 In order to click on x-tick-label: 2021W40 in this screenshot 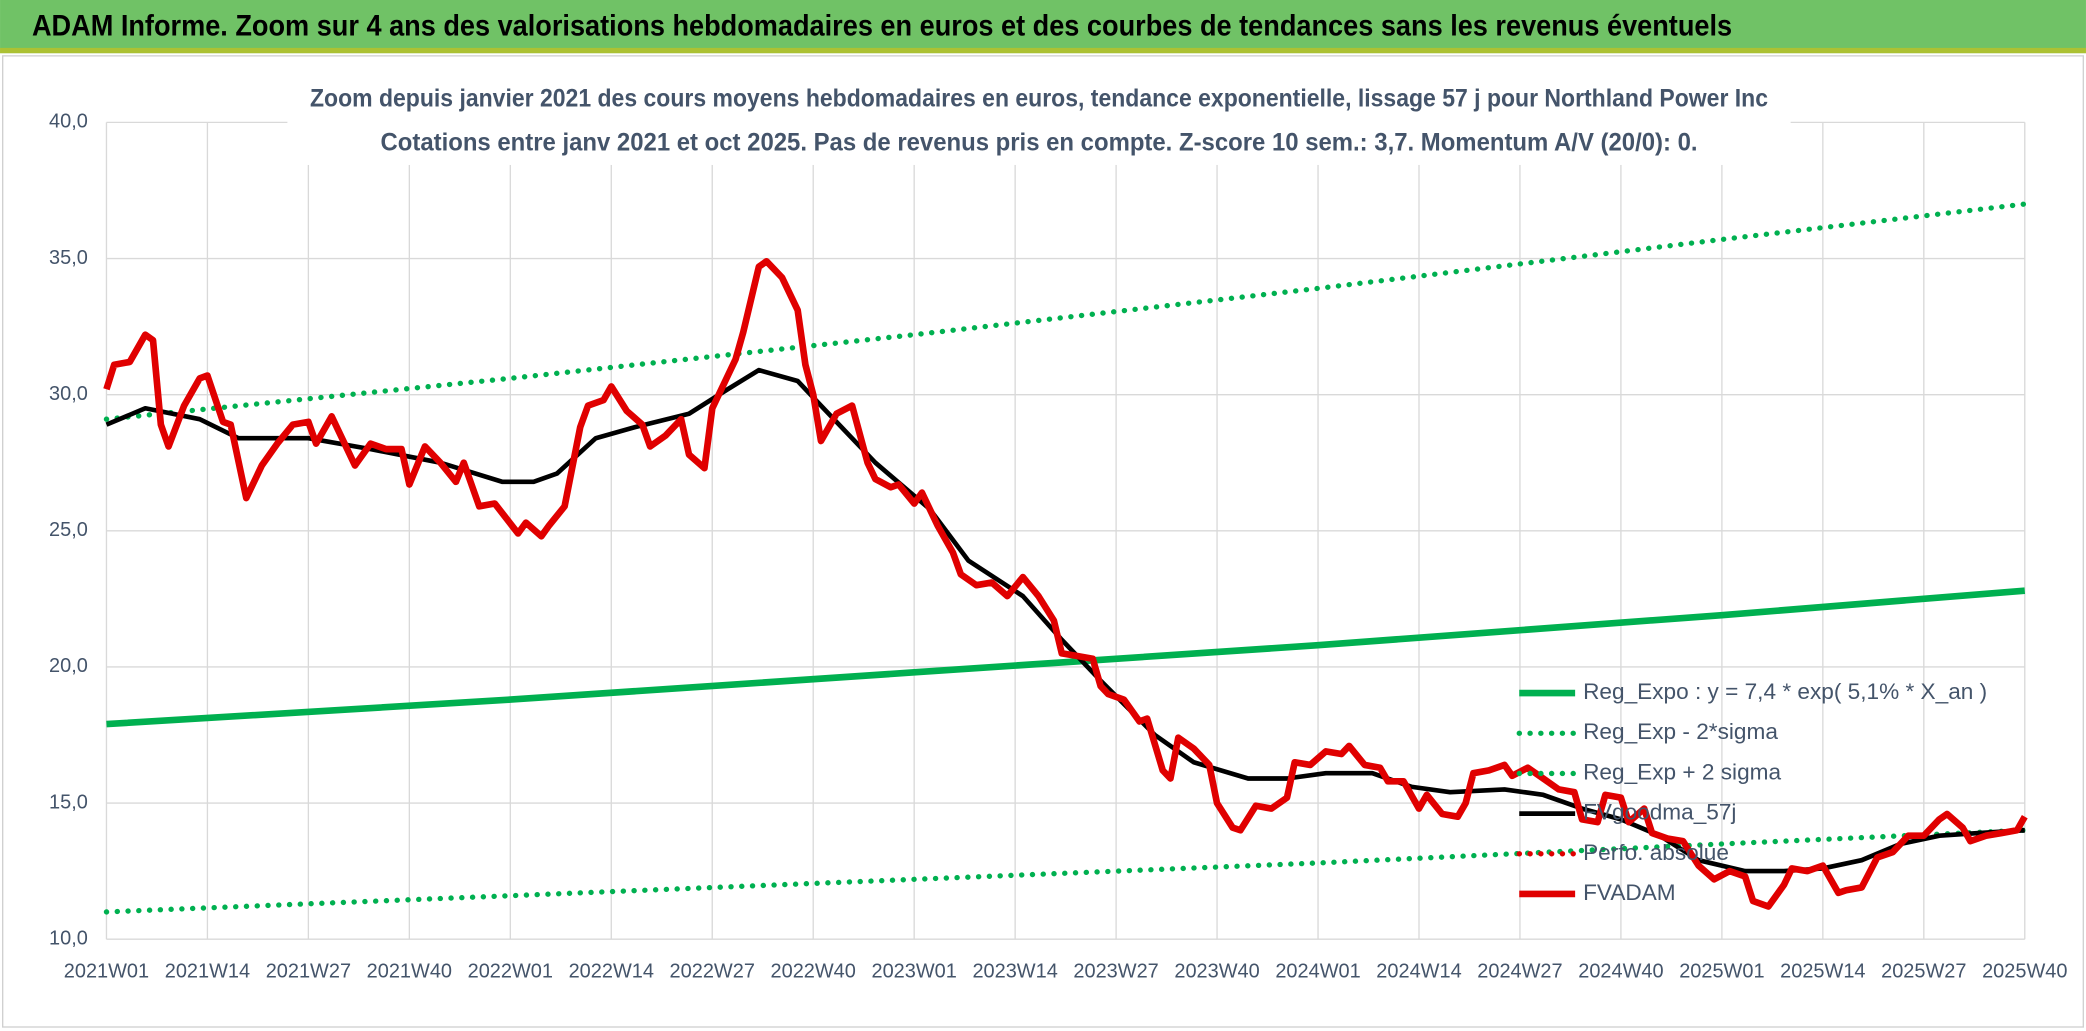, I will do `click(409, 972)`.